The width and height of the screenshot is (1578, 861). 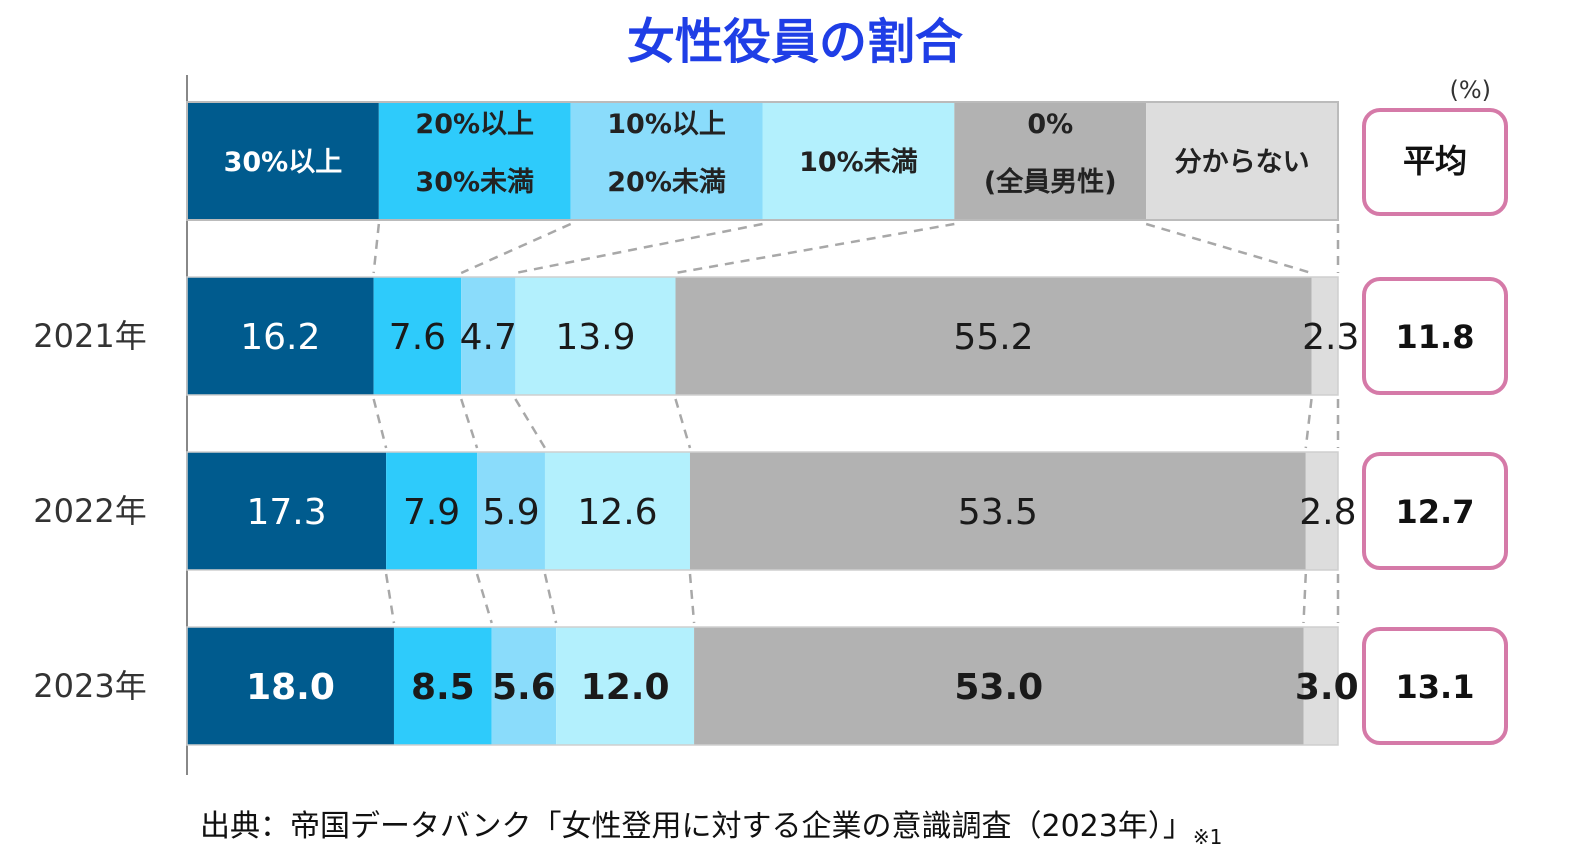 I want to click on value-label: 13.9, so click(x=595, y=337).